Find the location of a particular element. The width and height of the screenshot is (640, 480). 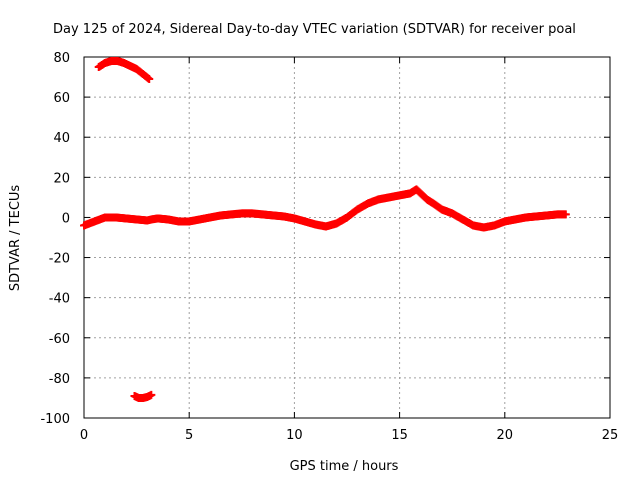

y-axis-label: SDTVAR / TECUs is located at coordinates (15, 238).